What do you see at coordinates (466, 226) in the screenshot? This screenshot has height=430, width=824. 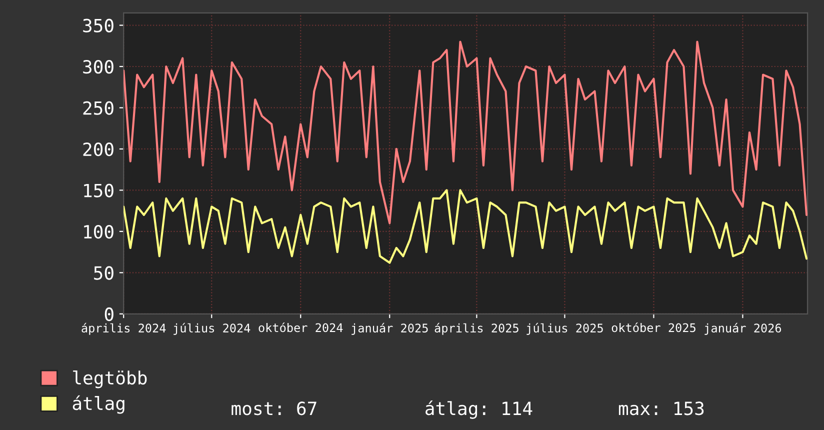 I see `line-series` at bounding box center [466, 226].